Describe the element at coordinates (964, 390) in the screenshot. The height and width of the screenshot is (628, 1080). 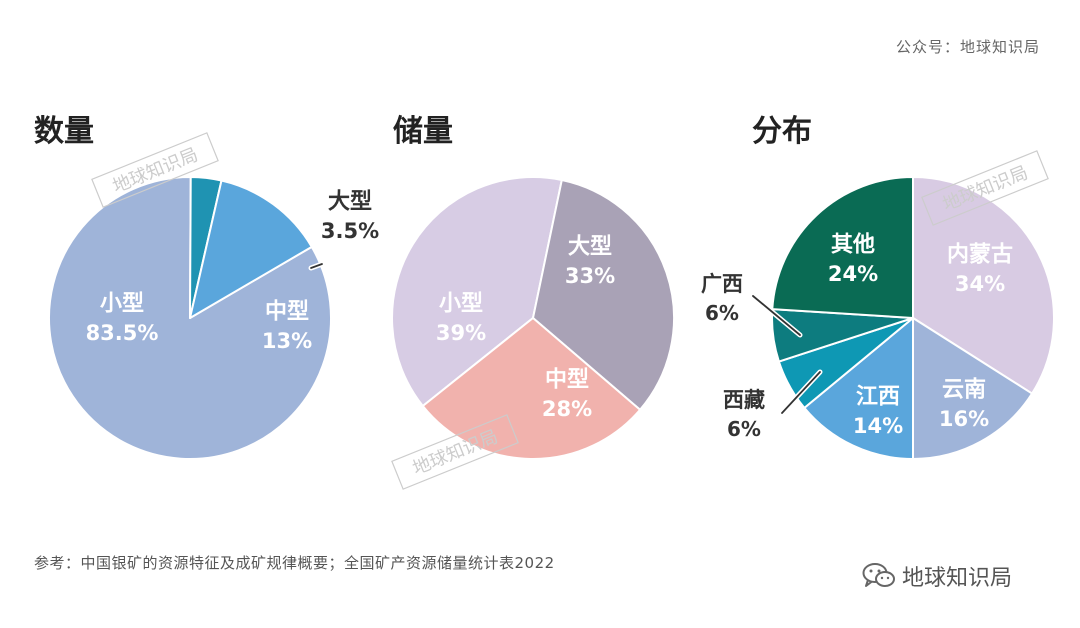
I see `slice-label: 云南` at that location.